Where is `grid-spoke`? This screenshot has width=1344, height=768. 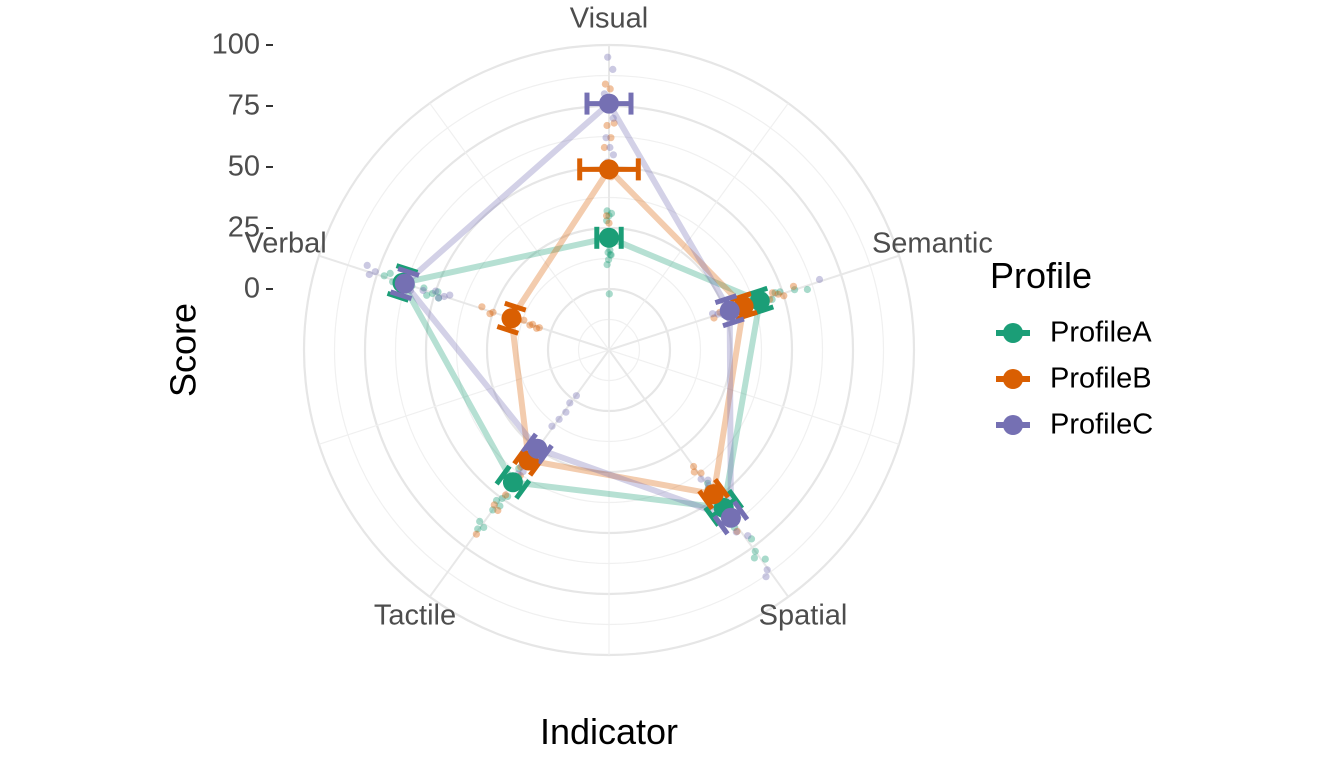 grid-spoke is located at coordinates (519, 473).